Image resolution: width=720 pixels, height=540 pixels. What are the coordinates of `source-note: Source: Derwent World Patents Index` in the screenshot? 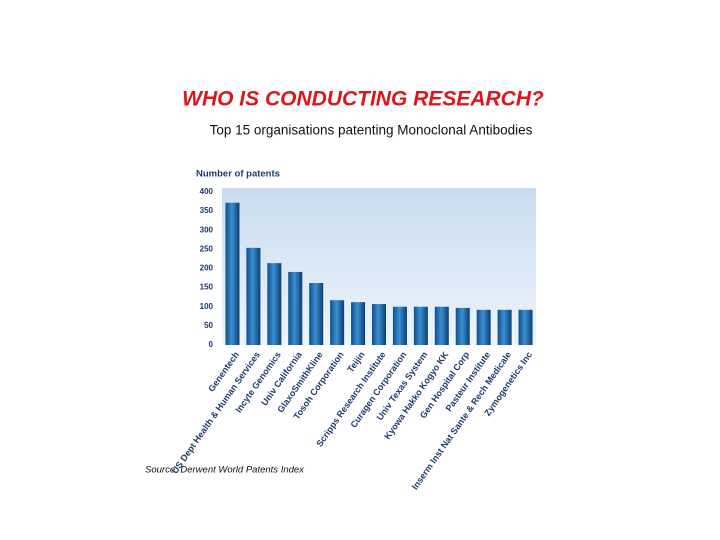 It's located at (225, 470).